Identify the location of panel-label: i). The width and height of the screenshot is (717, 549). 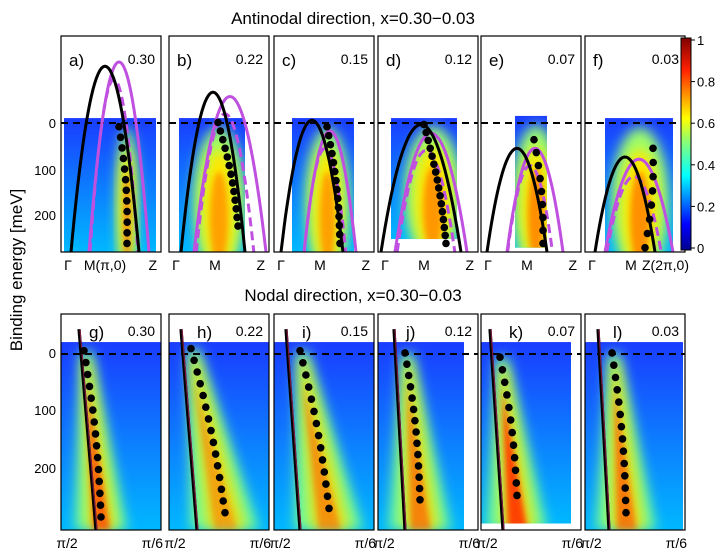
(306, 332).